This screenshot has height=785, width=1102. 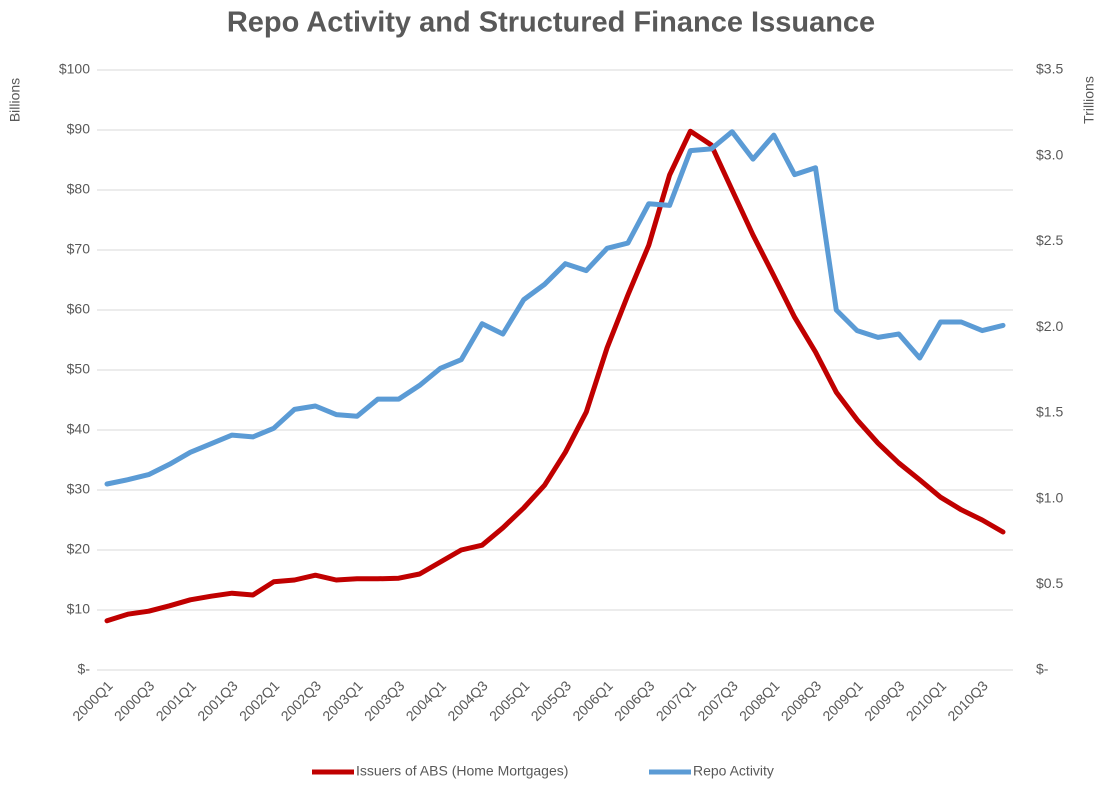 I want to click on y2-tick-label: $2.0, so click(x=1049, y=326).